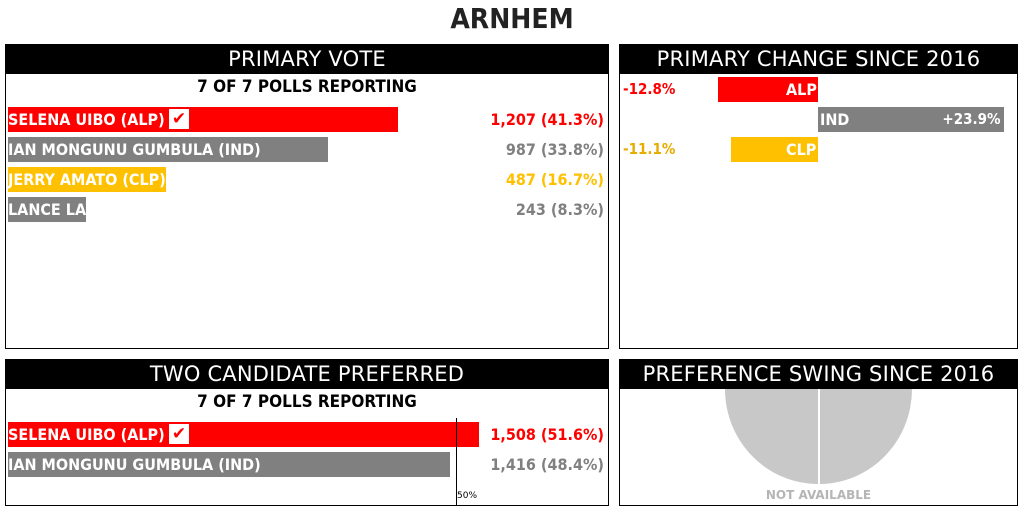 Image resolution: width=1024 pixels, height=512 pixels. What do you see at coordinates (512, 18) in the screenshot?
I see `page-title: ARNHEM` at bounding box center [512, 18].